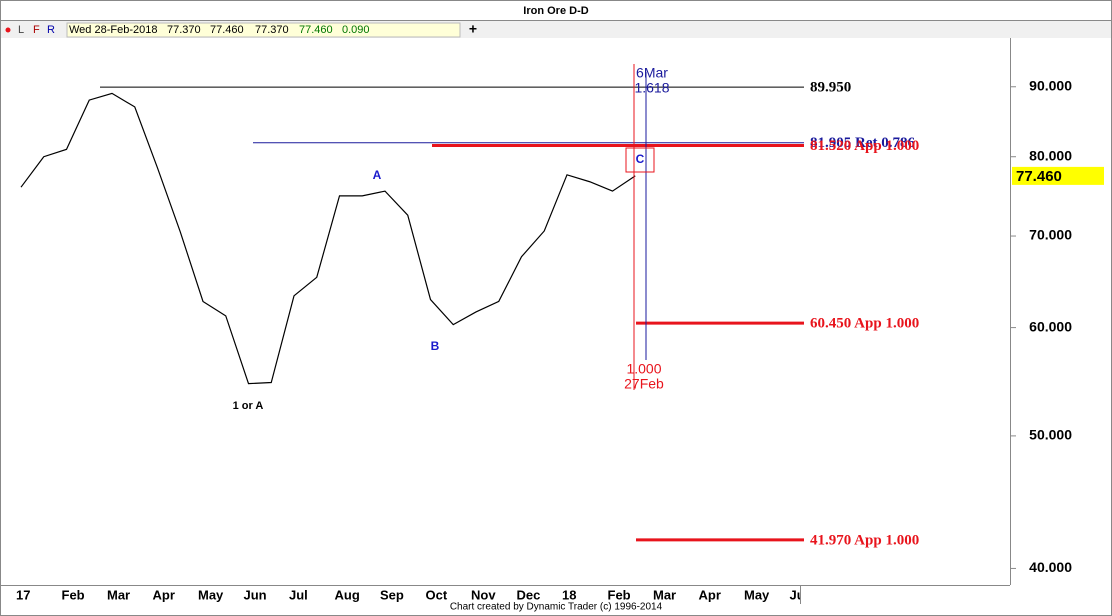 The width and height of the screenshot is (1112, 616). I want to click on x-tick-label: Jul, so click(298, 594).